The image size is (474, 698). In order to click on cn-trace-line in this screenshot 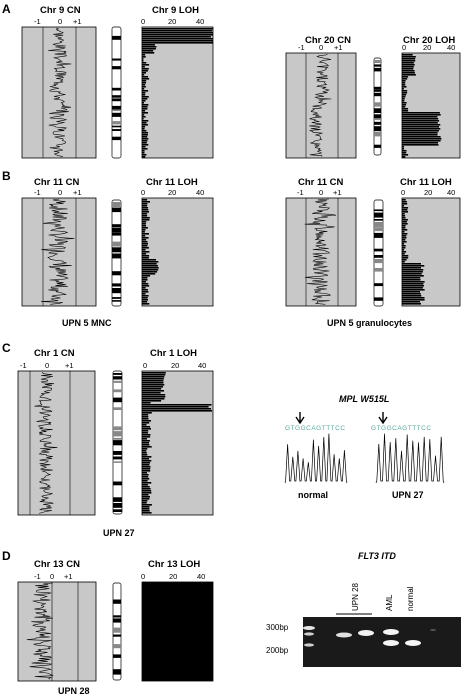, I will do `click(57, 251)`.